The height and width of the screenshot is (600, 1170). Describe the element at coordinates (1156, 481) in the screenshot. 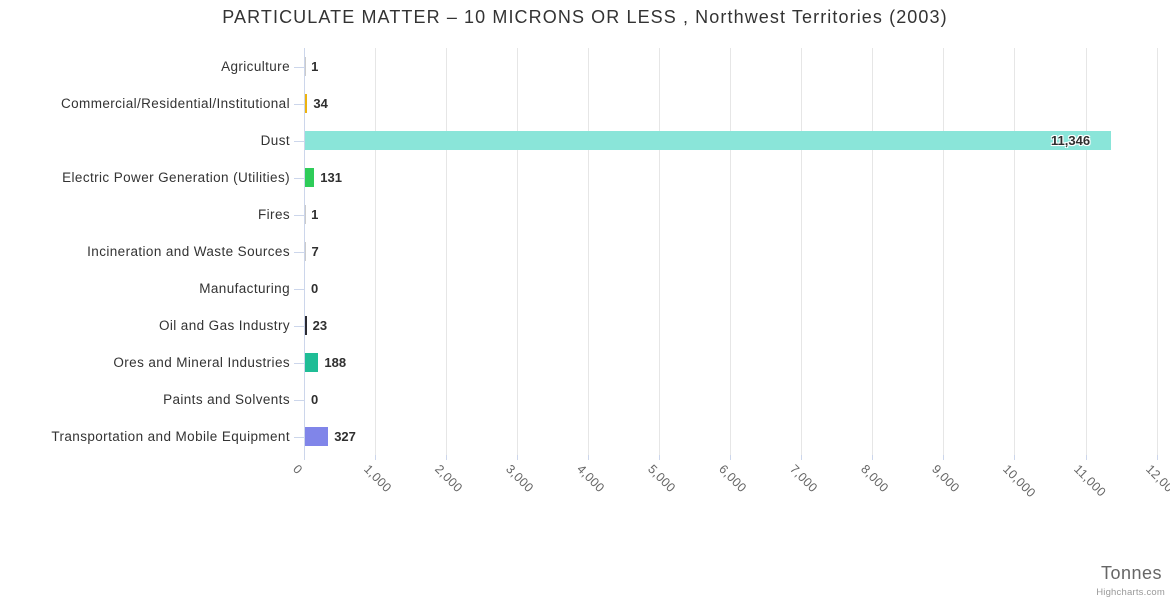

I see `x-axis-tick-label: 12,000` at that location.